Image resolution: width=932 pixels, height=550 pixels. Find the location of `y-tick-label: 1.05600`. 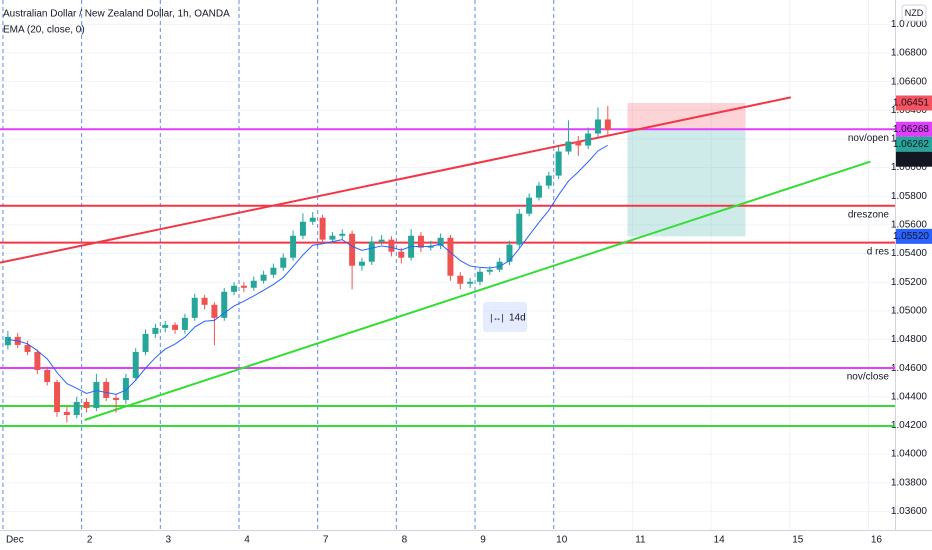

y-tick-label: 1.05600 is located at coordinates (909, 225).